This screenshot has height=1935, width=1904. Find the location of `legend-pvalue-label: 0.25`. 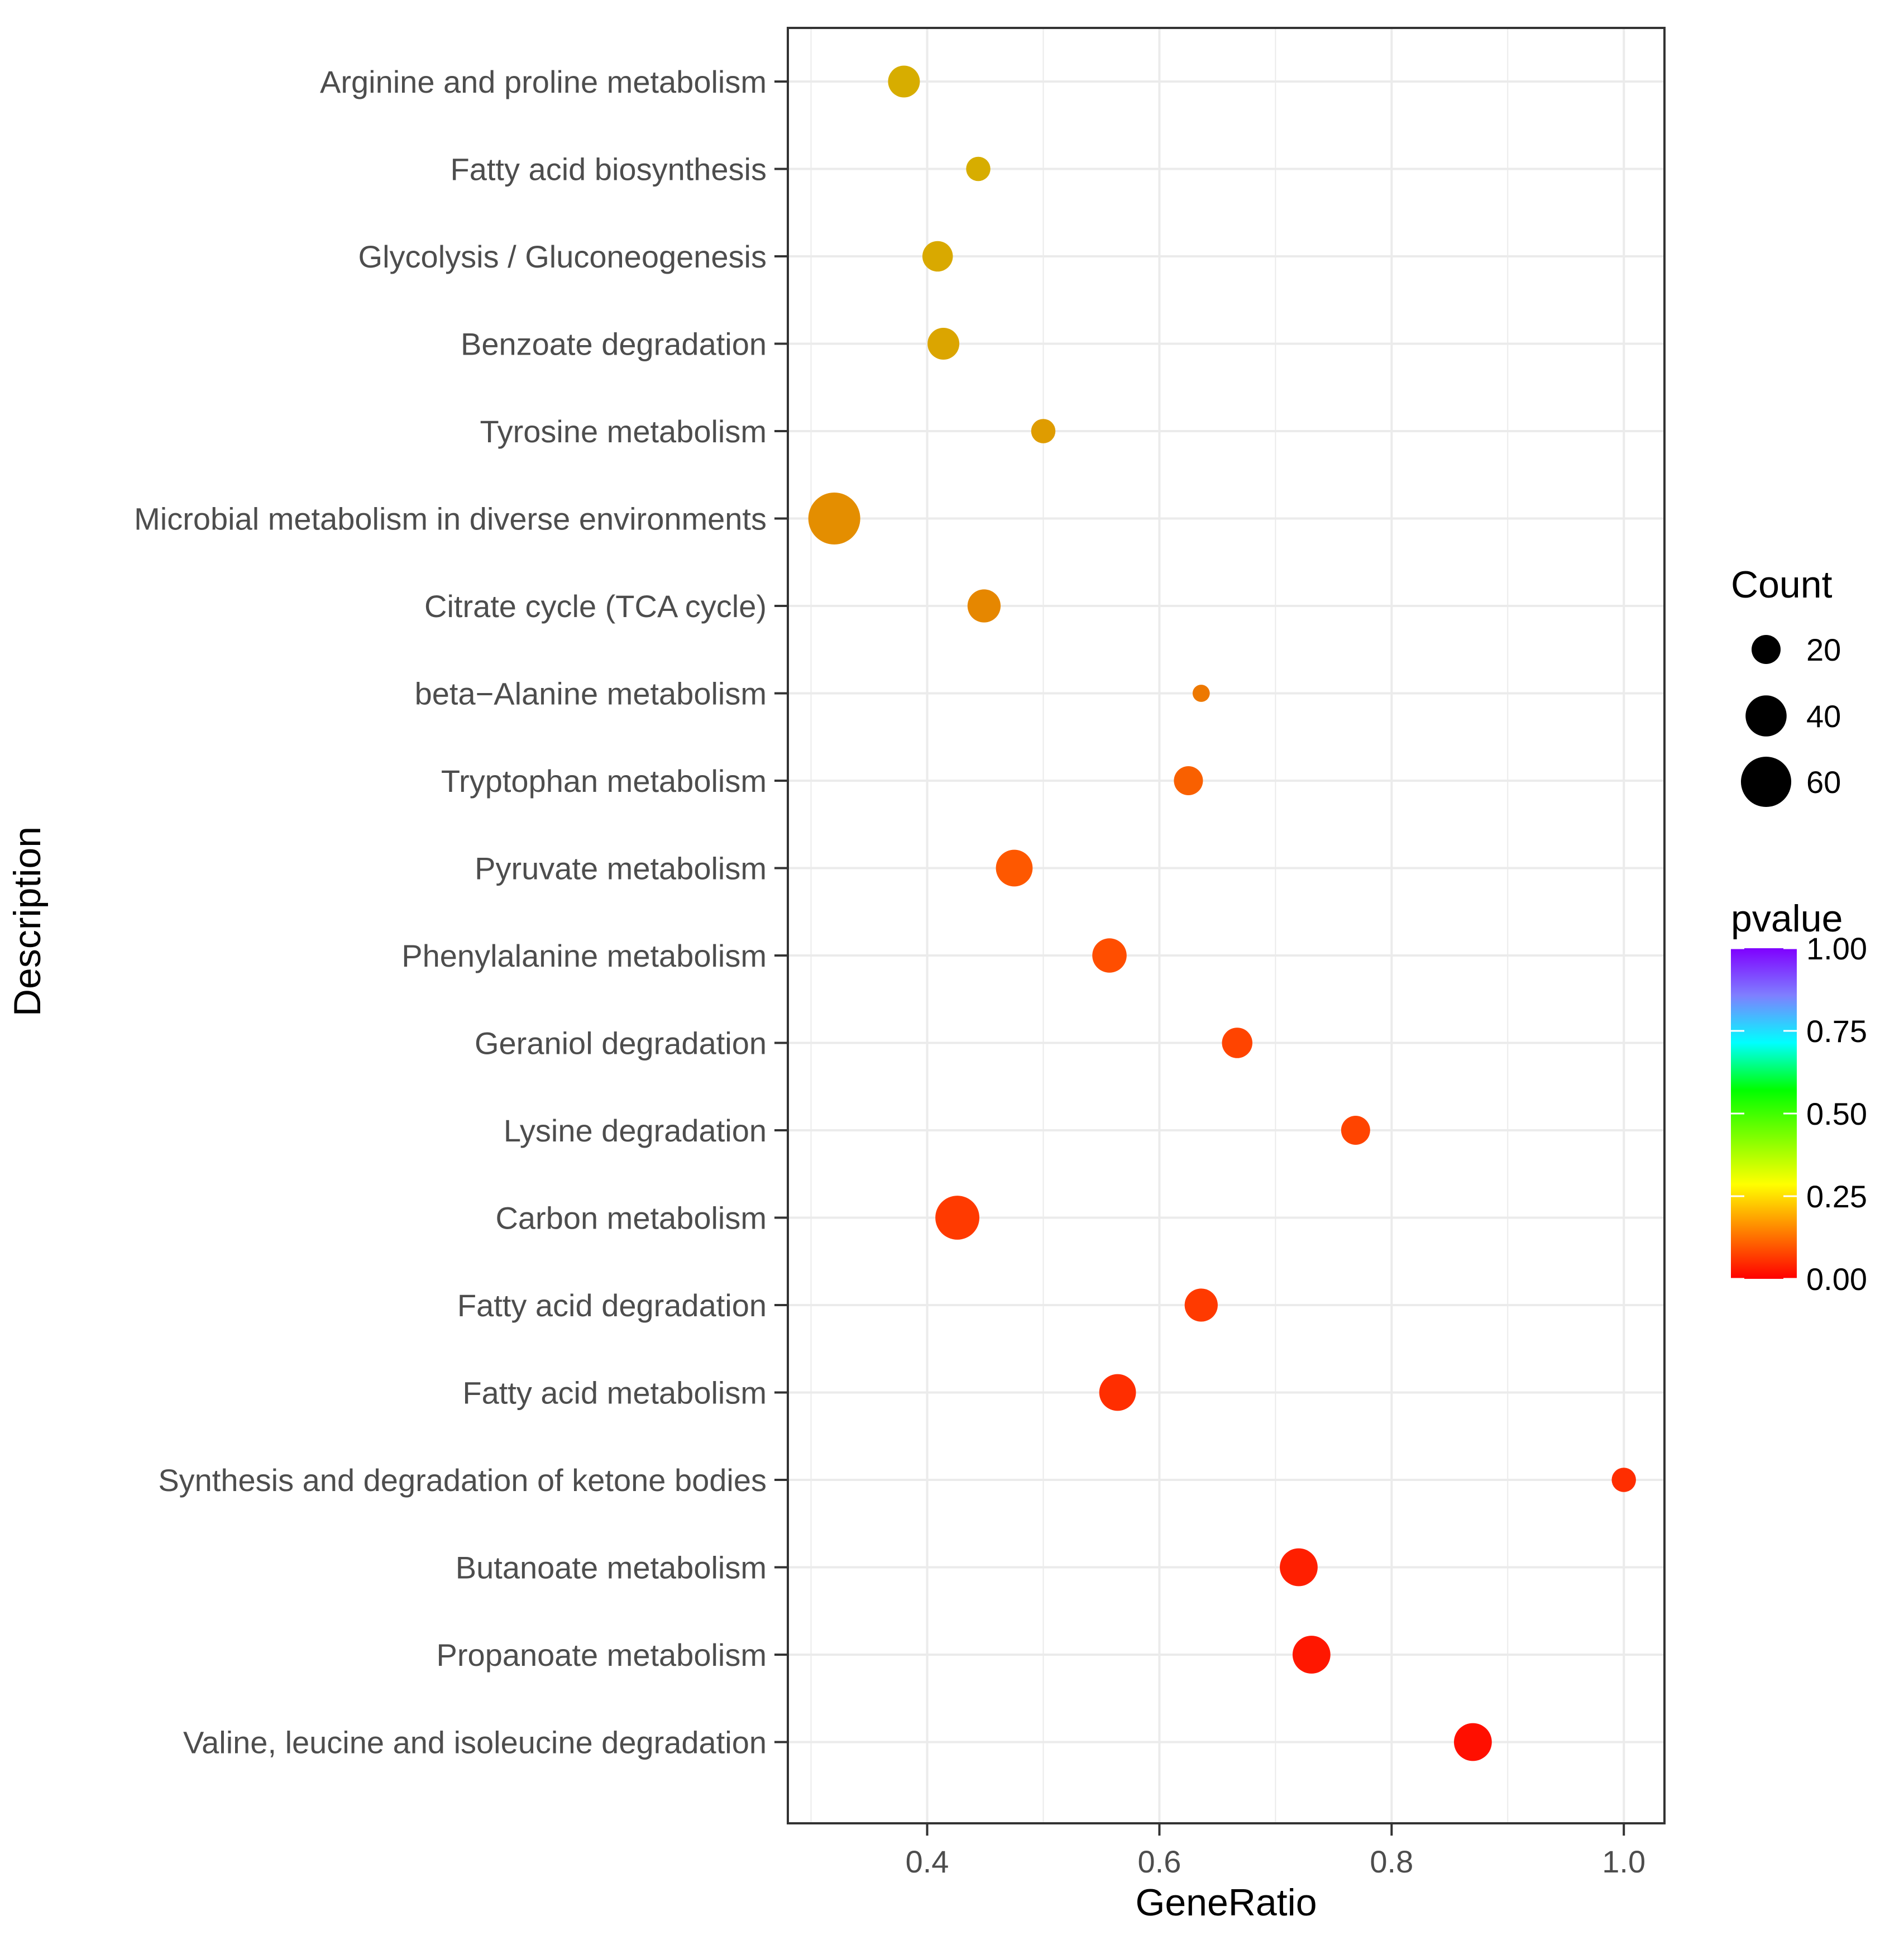

legend-pvalue-label: 0.25 is located at coordinates (1836, 1196).